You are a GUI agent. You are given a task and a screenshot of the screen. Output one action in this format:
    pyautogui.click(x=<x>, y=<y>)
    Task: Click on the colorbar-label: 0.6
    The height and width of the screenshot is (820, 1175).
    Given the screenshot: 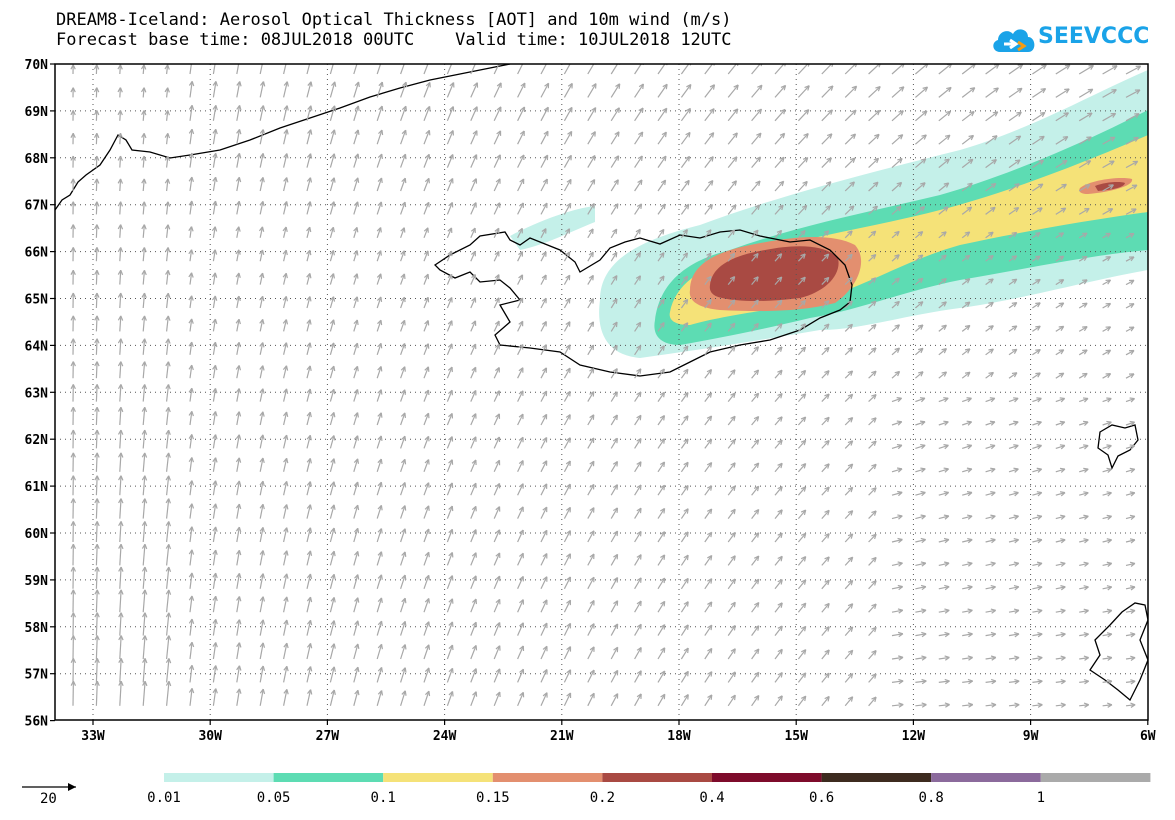 What is the action you would take?
    pyautogui.click(x=821, y=798)
    